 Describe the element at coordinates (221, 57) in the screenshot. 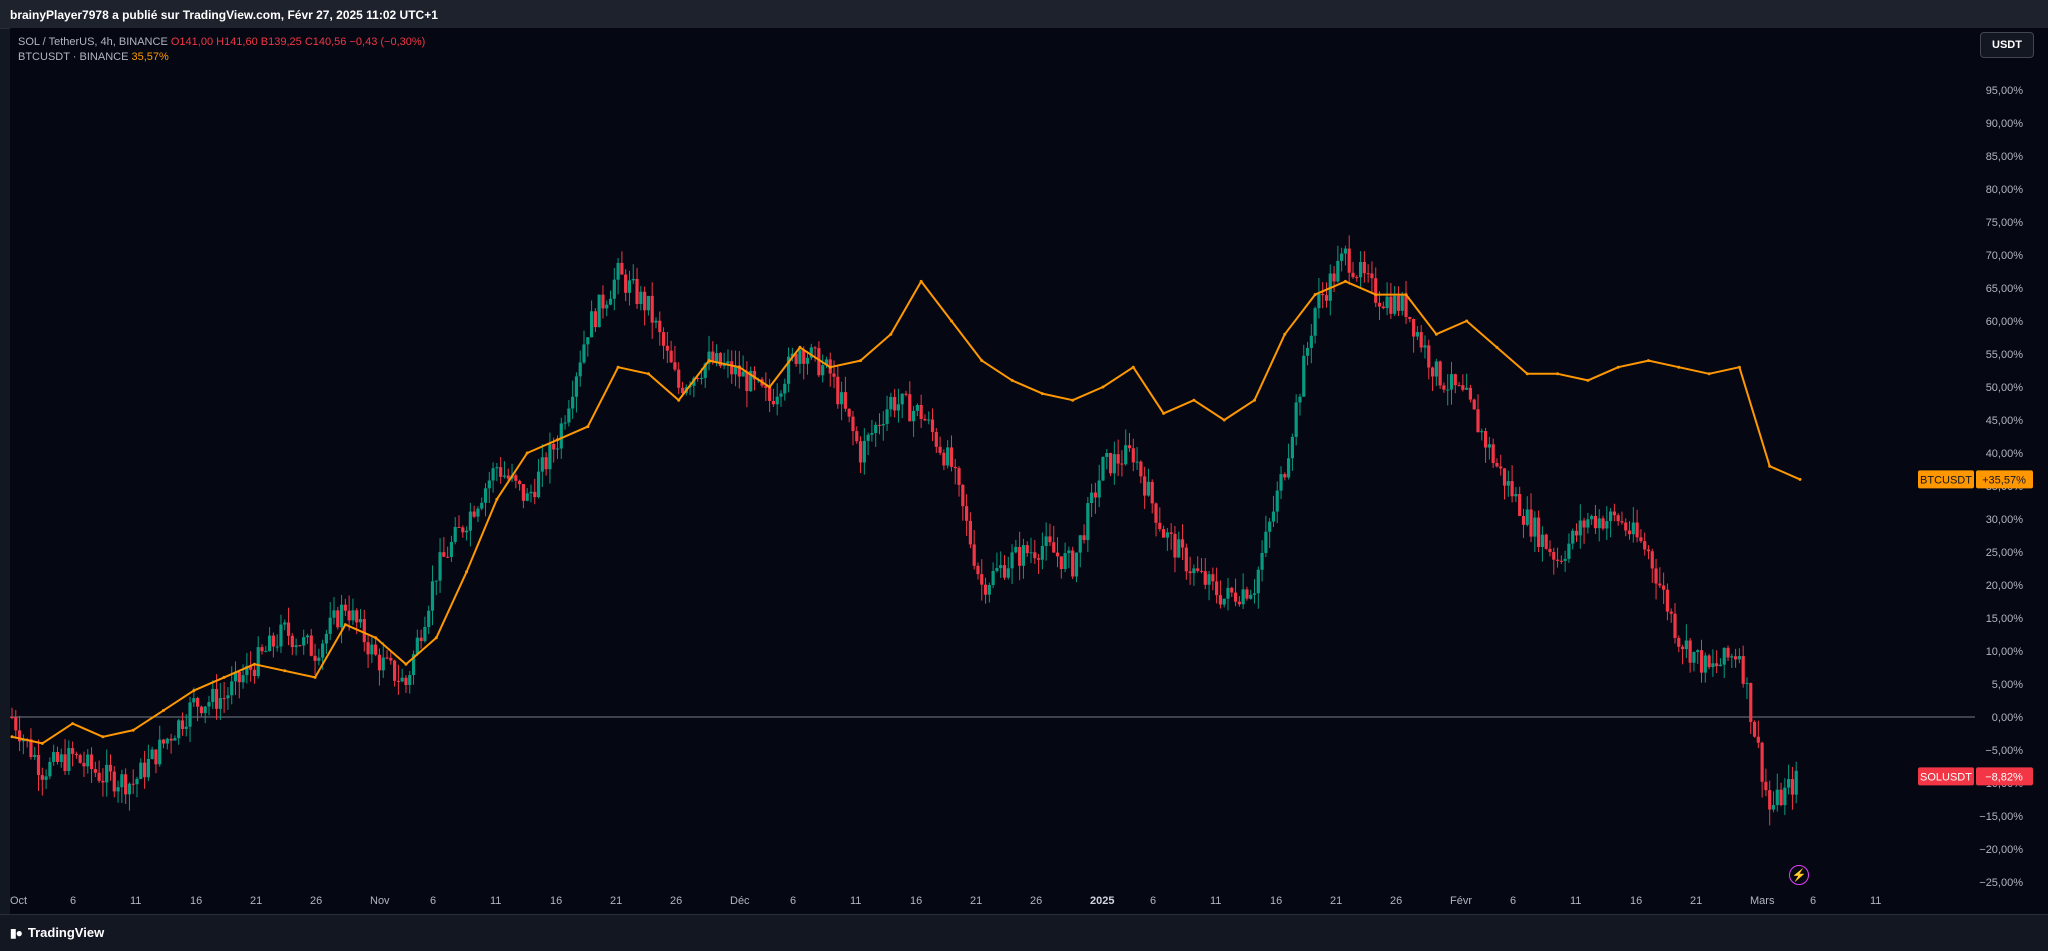

I see `legend-compare: BTCUSDT · BINANCE 35,57%` at that location.